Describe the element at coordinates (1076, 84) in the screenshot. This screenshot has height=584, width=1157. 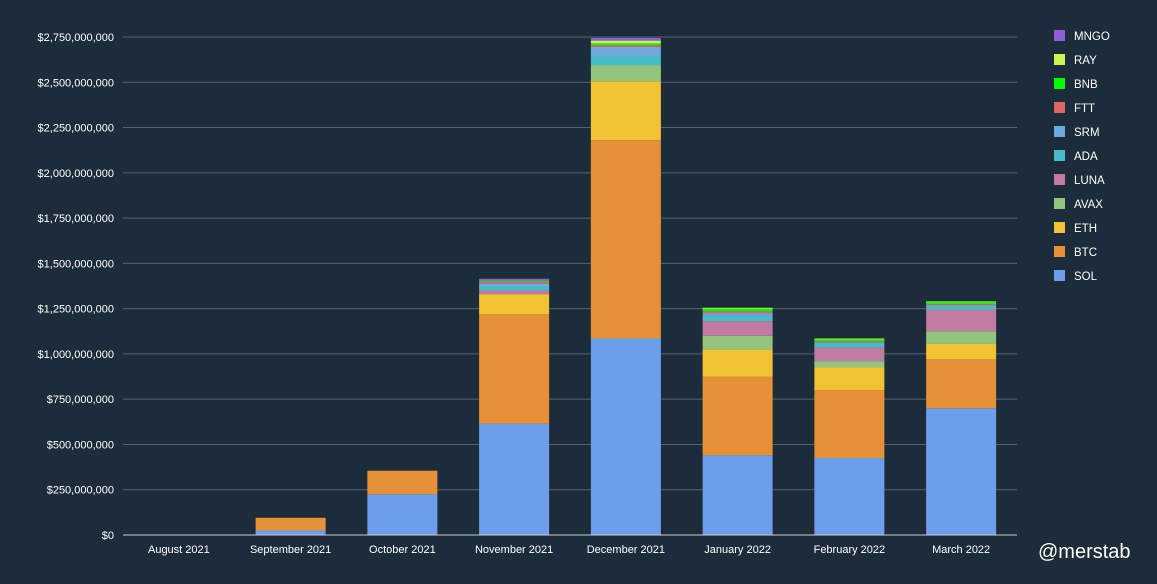
I see `legend-item-bnb: BNB` at that location.